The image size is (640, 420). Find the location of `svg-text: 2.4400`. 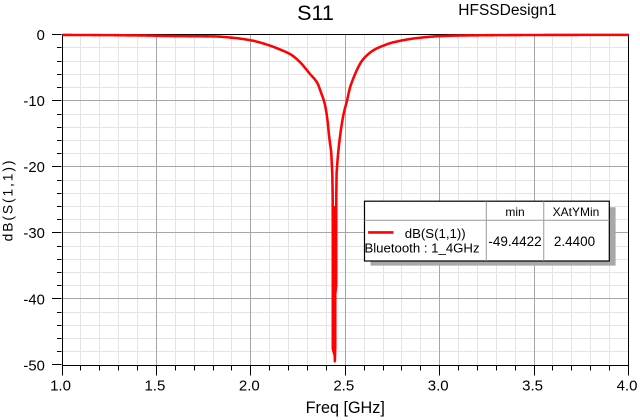

svg-text: 2.4400 is located at coordinates (574, 241).